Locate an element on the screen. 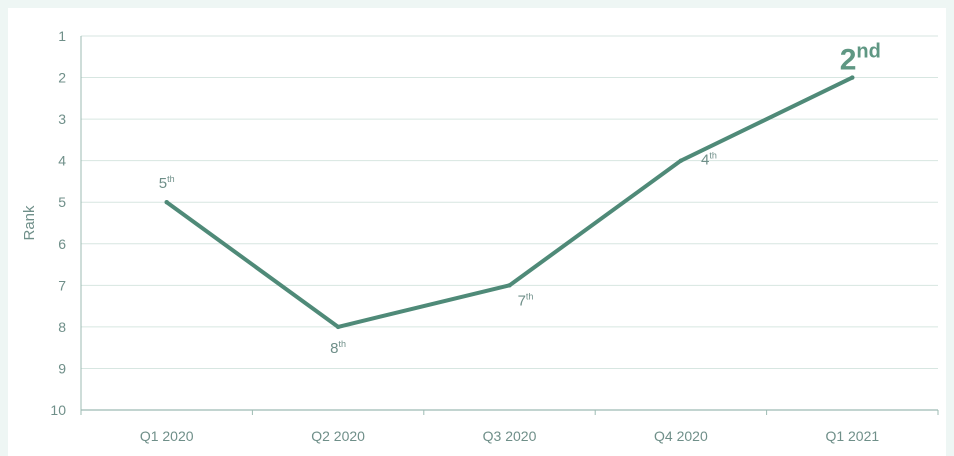 The height and width of the screenshot is (456, 954). x-tick-label-2: Q3 2020 is located at coordinates (510, 436).